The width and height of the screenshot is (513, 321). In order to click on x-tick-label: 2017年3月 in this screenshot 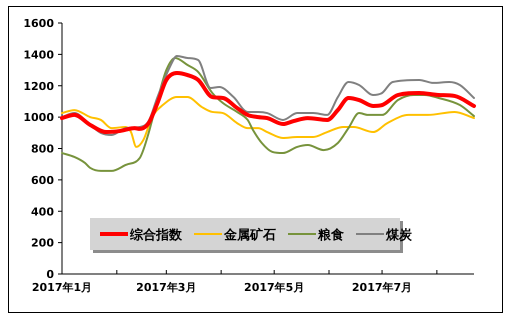, I will do `click(166, 287)`.